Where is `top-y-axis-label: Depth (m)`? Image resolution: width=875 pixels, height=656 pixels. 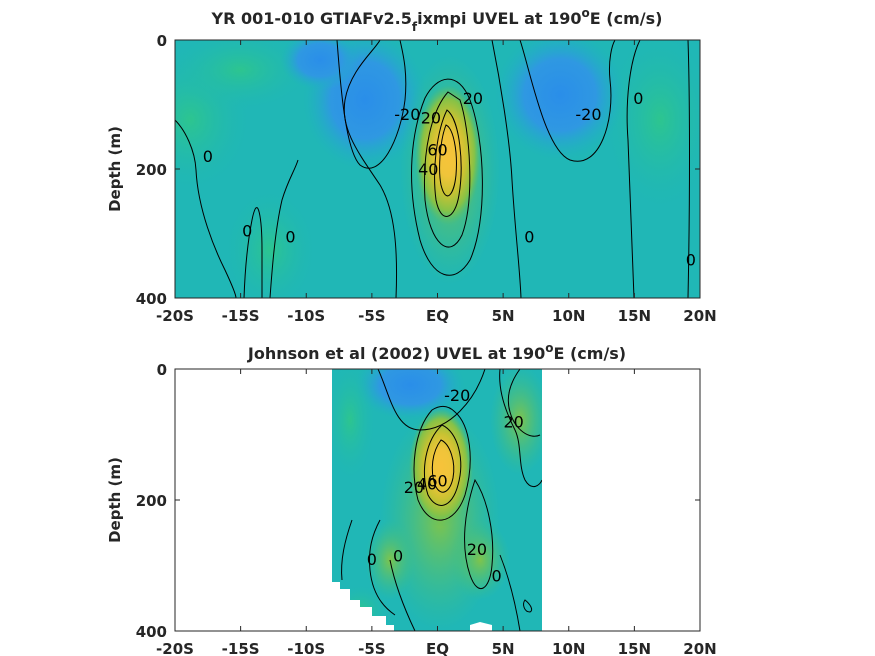 top-y-axis-label: Depth (m) is located at coordinates (115, 169).